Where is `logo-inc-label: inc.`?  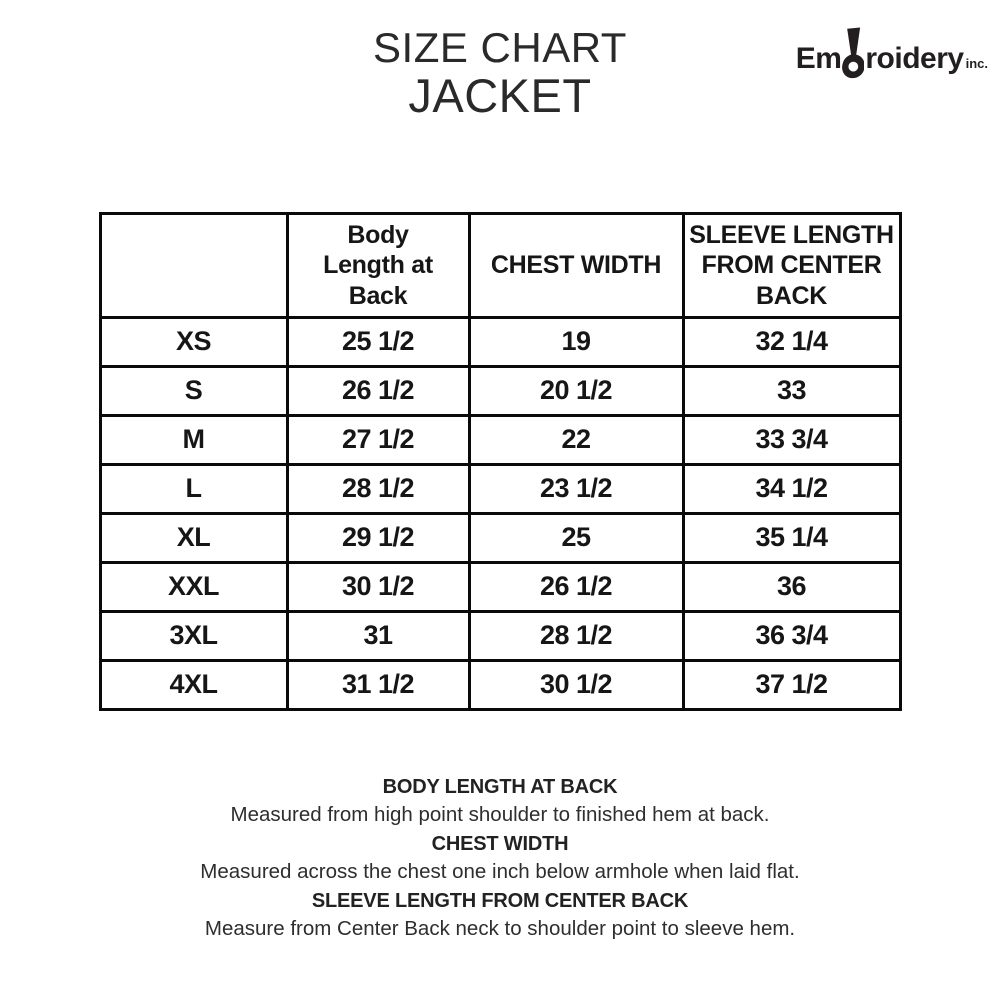
logo-inc-label: inc. is located at coordinates (976, 63).